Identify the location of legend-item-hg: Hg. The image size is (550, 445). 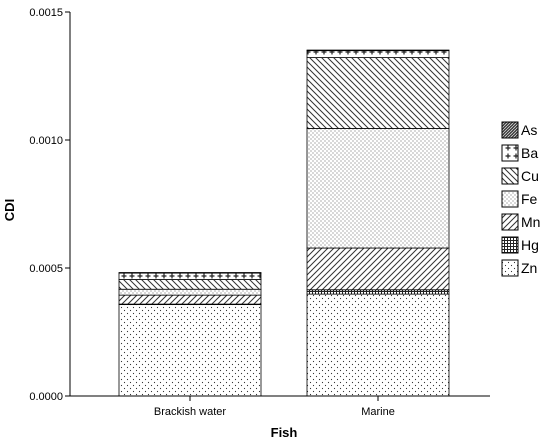
(520, 245).